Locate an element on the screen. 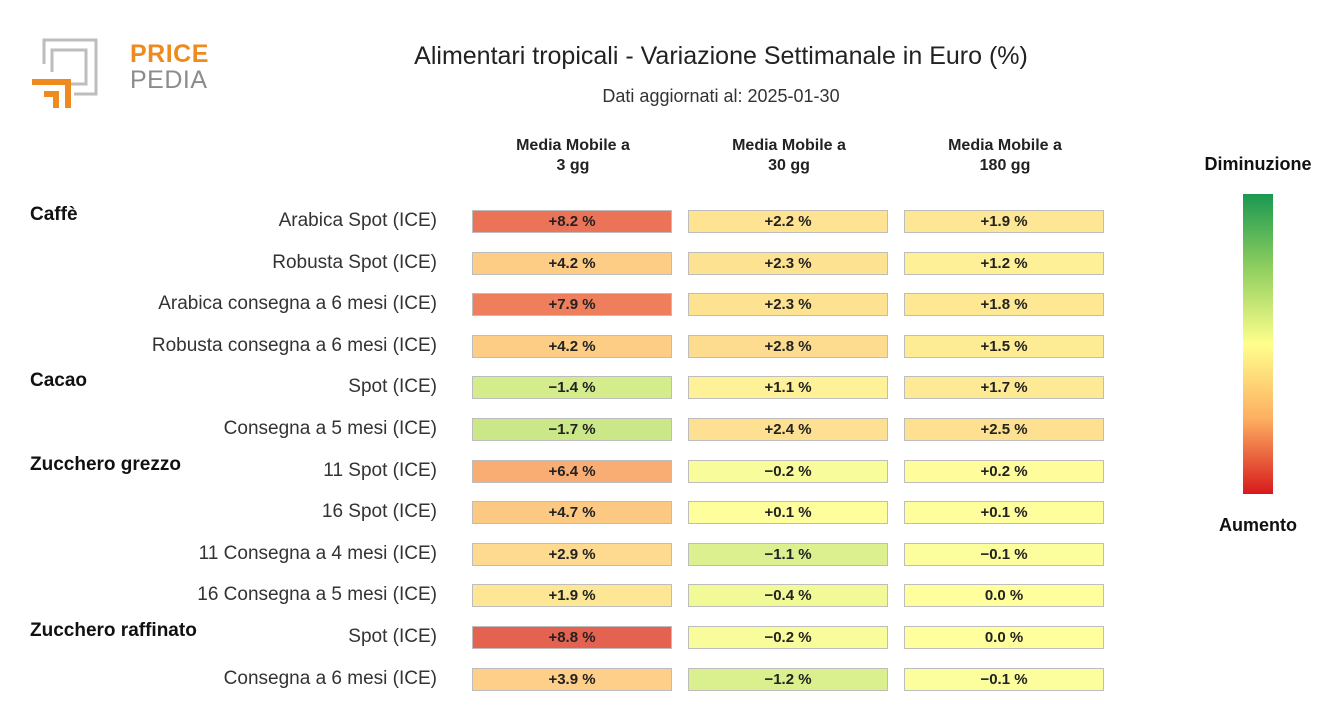  legend-top-label: Diminuzione is located at coordinates (1258, 164).